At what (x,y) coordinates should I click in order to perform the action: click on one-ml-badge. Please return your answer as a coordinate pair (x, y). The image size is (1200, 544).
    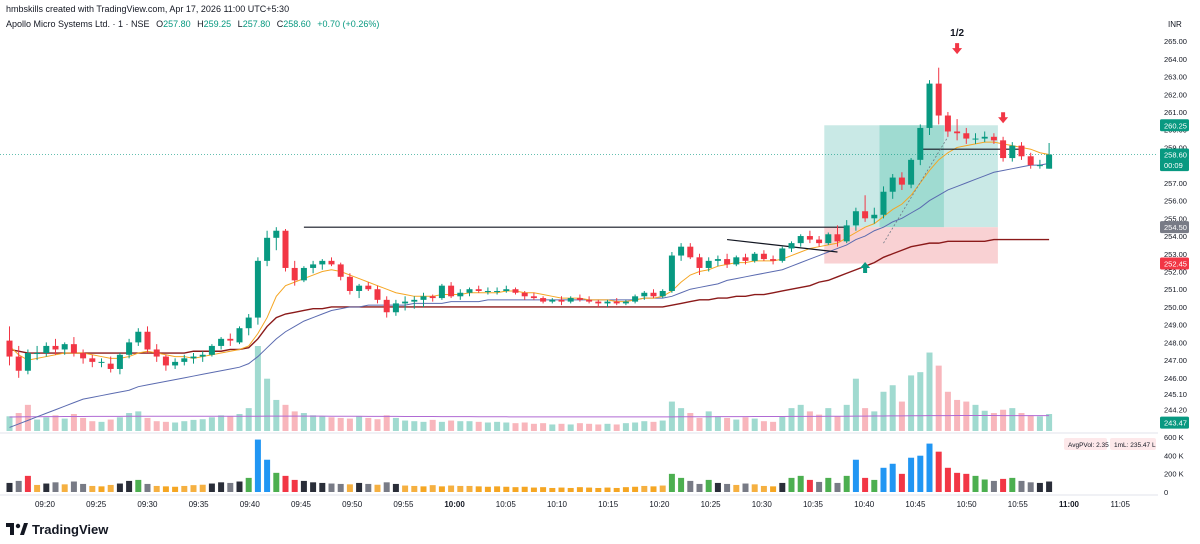
    Looking at the image, I should click on (1133, 444).